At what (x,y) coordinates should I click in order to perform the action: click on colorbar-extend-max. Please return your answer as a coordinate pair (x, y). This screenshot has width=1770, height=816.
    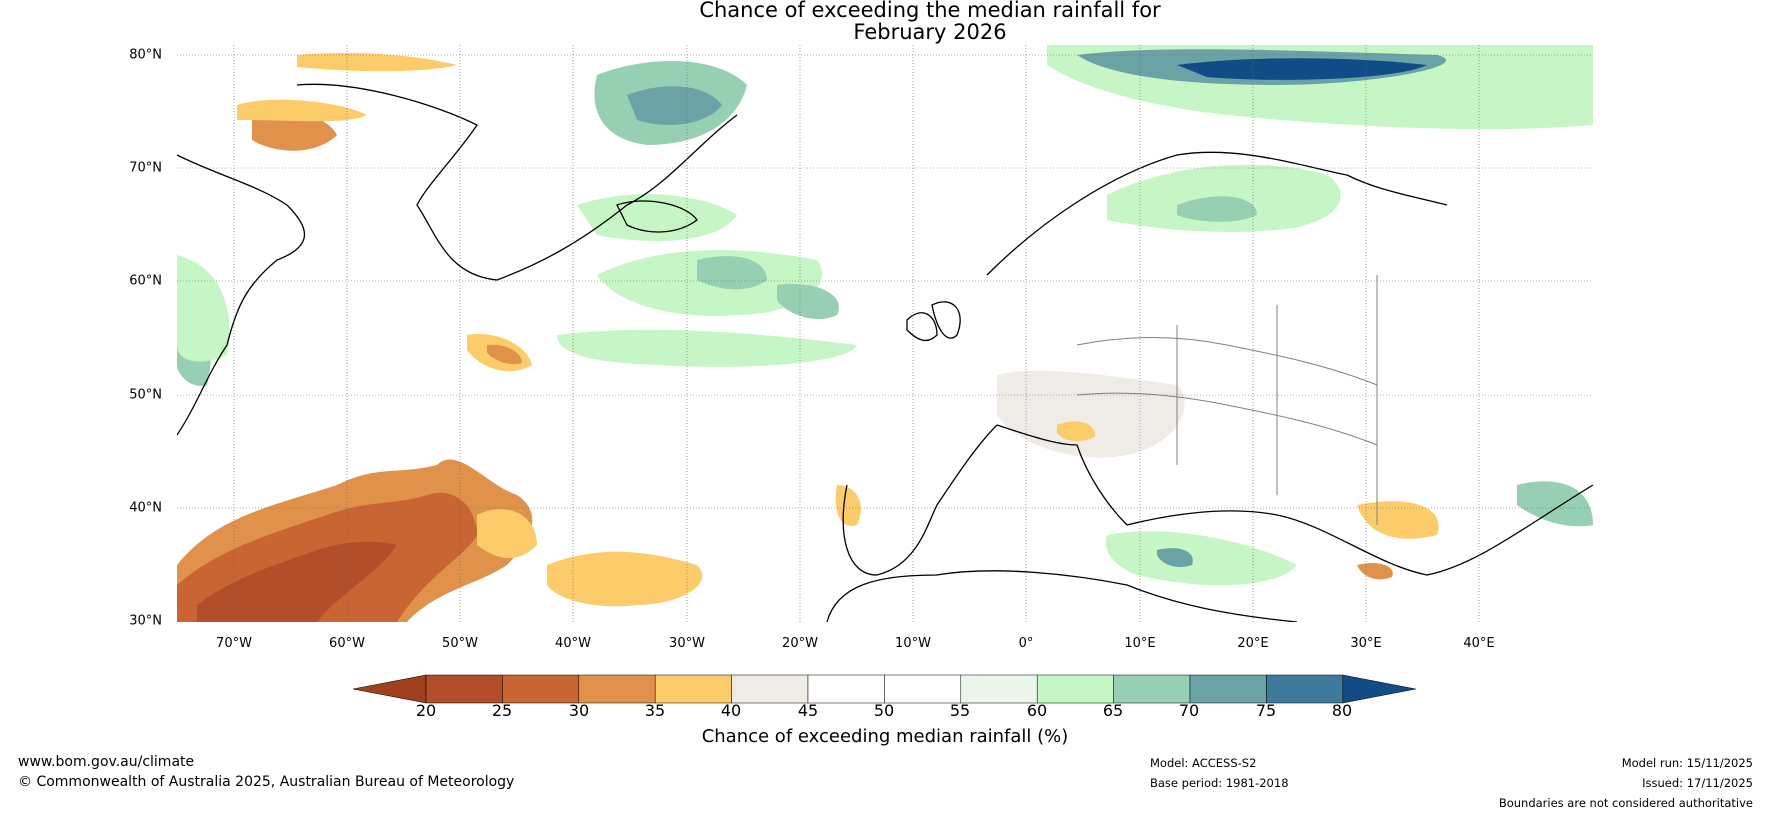
    Looking at the image, I should click on (1379, 689).